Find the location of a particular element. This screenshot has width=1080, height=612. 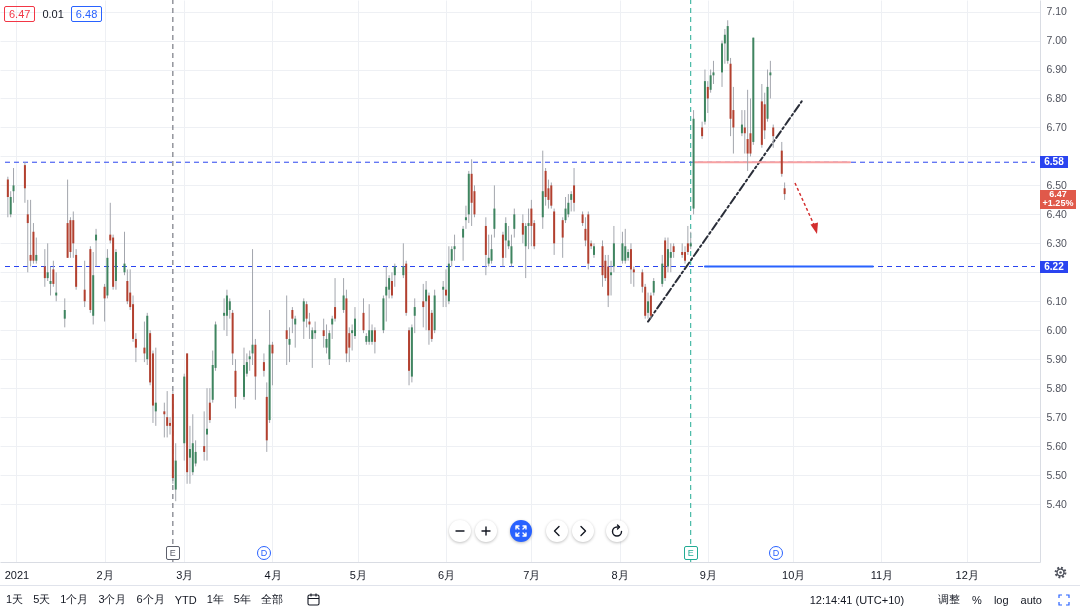

x-tick-label: 2月 is located at coordinates (105, 574).